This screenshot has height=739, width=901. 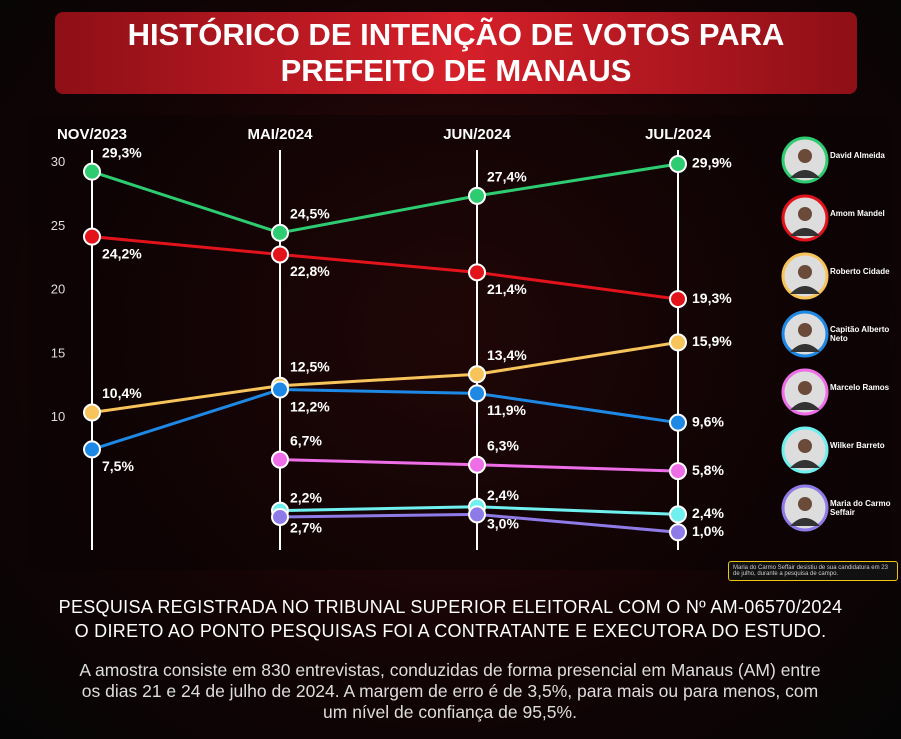 I want to click on data-label: 6,3%, so click(x=503, y=445).